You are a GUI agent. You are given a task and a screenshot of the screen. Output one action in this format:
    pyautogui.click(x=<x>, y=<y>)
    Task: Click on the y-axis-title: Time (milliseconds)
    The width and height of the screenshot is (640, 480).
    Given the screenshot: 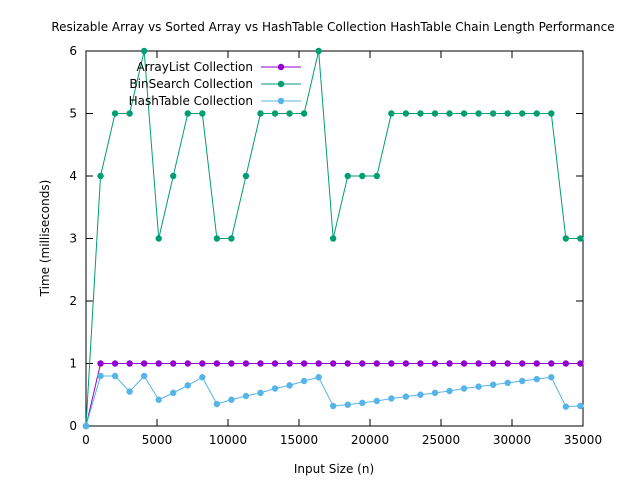 What is the action you would take?
    pyautogui.click(x=45, y=239)
    